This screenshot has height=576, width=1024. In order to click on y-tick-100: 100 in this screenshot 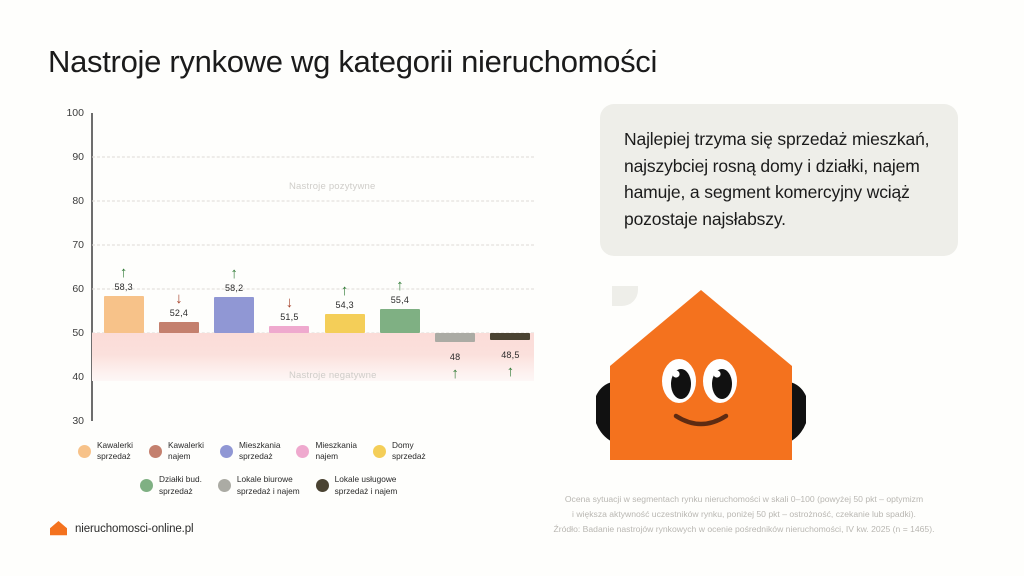, I will do `click(75, 113)`.